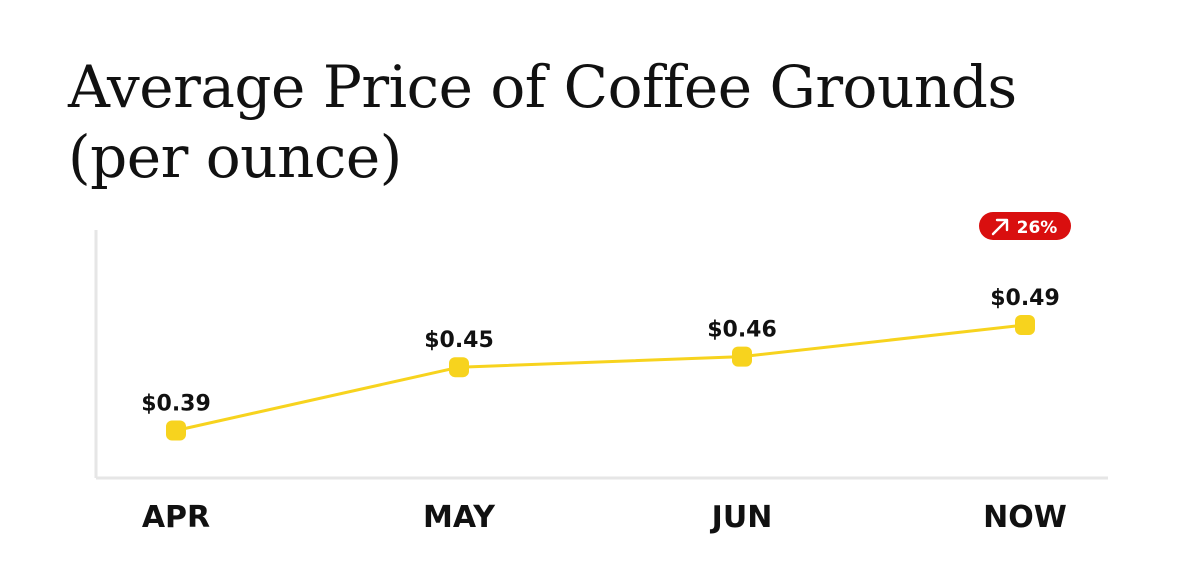 The height and width of the screenshot is (566, 1200). Describe the element at coordinates (459, 367) in the screenshot. I see `data-point-may` at that location.